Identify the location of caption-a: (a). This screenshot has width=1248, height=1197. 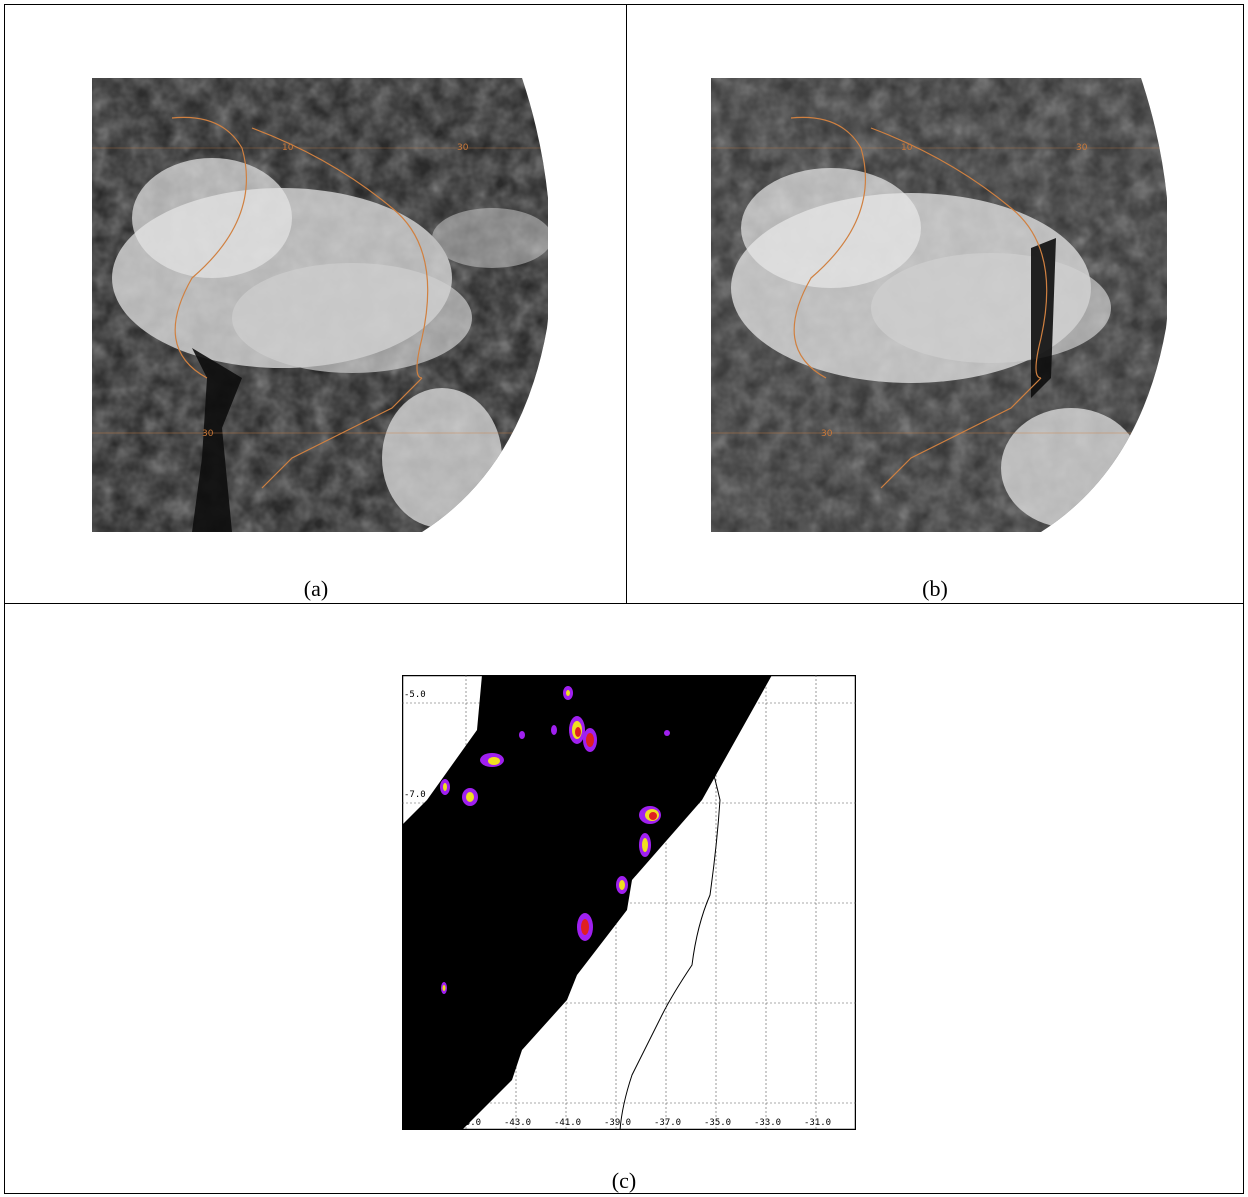
(316, 588).